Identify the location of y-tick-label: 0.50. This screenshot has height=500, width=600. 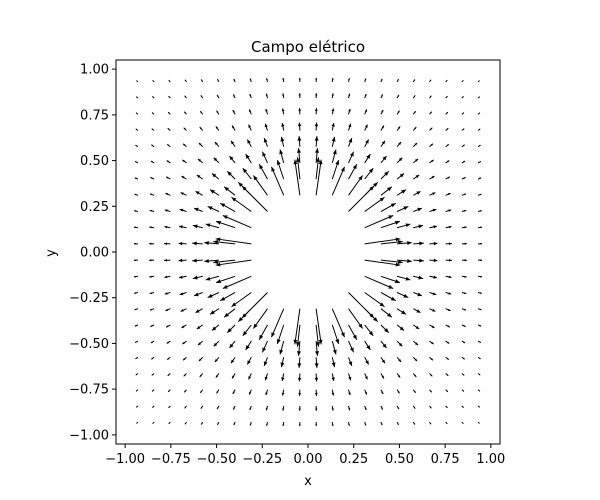
(94, 161).